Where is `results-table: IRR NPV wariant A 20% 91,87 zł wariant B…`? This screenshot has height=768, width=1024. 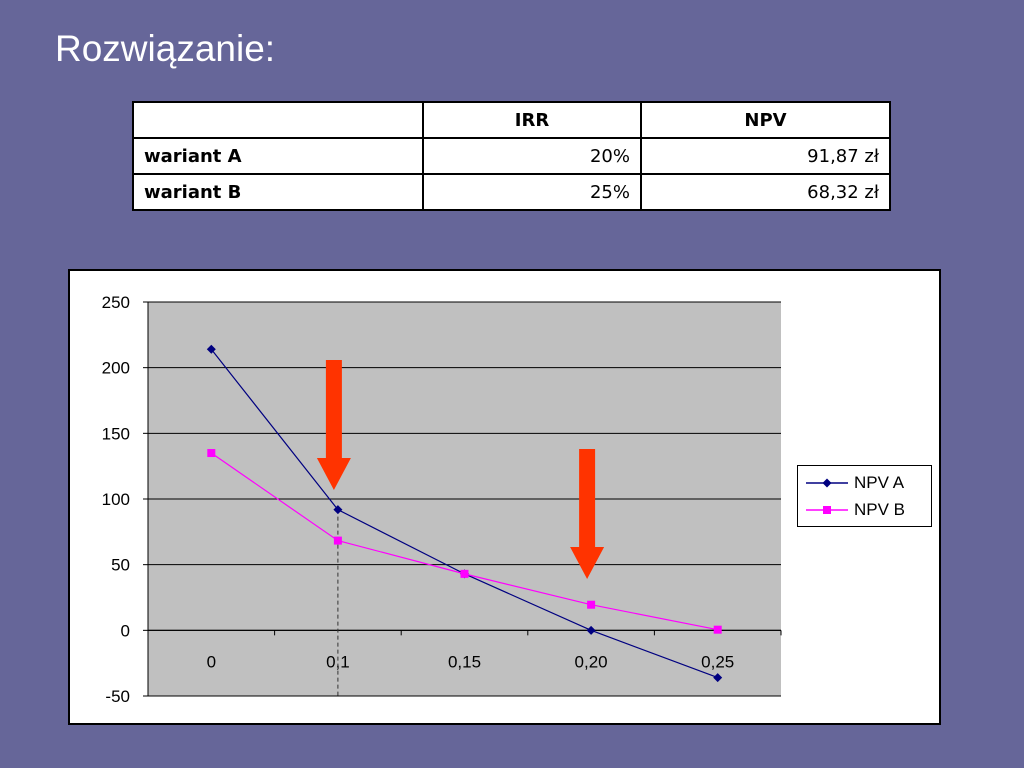
results-table: IRR NPV wariant A 20% 91,87 zł wariant B… is located at coordinates (511, 156).